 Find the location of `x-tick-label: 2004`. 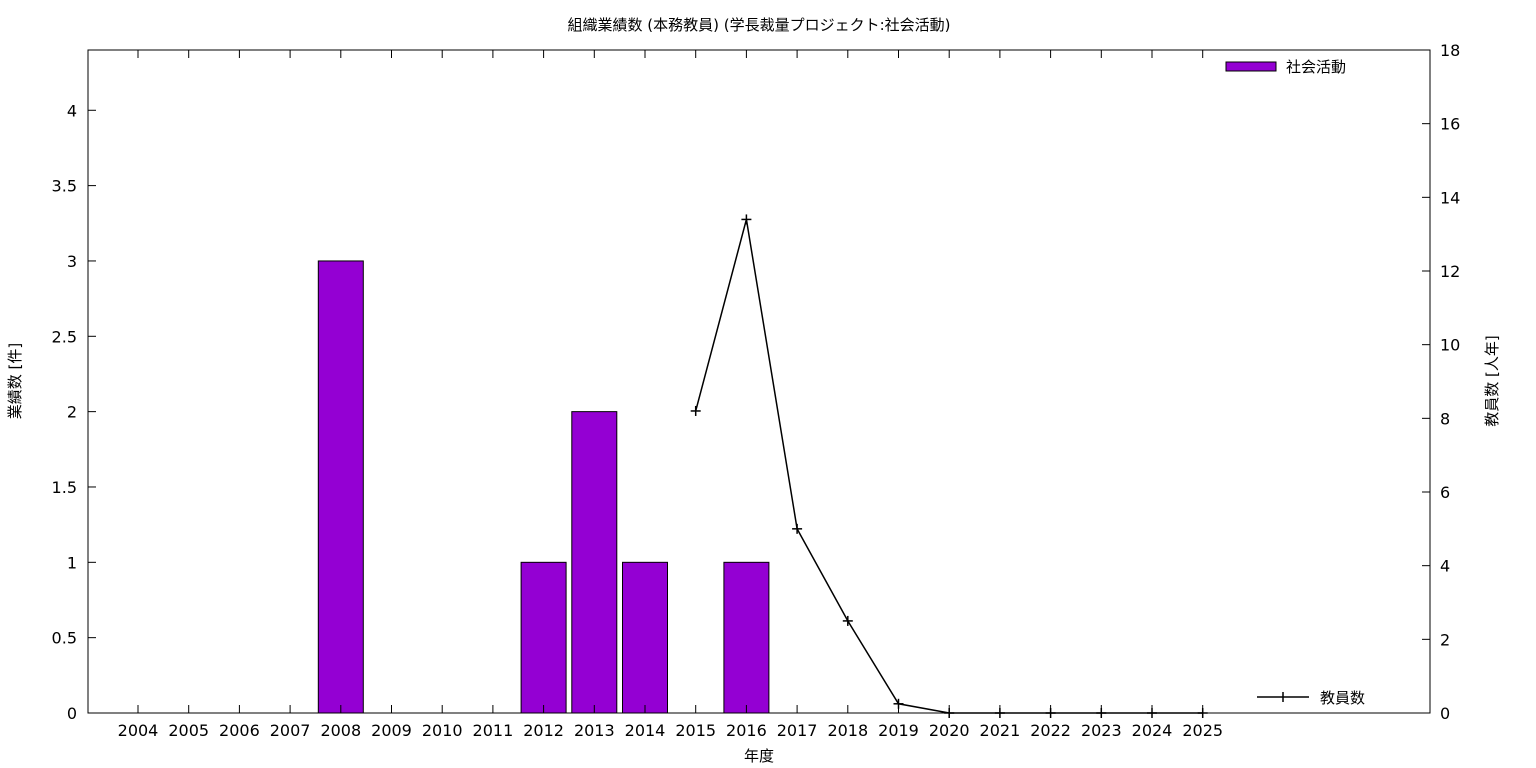

x-tick-label: 2004 is located at coordinates (138, 730).